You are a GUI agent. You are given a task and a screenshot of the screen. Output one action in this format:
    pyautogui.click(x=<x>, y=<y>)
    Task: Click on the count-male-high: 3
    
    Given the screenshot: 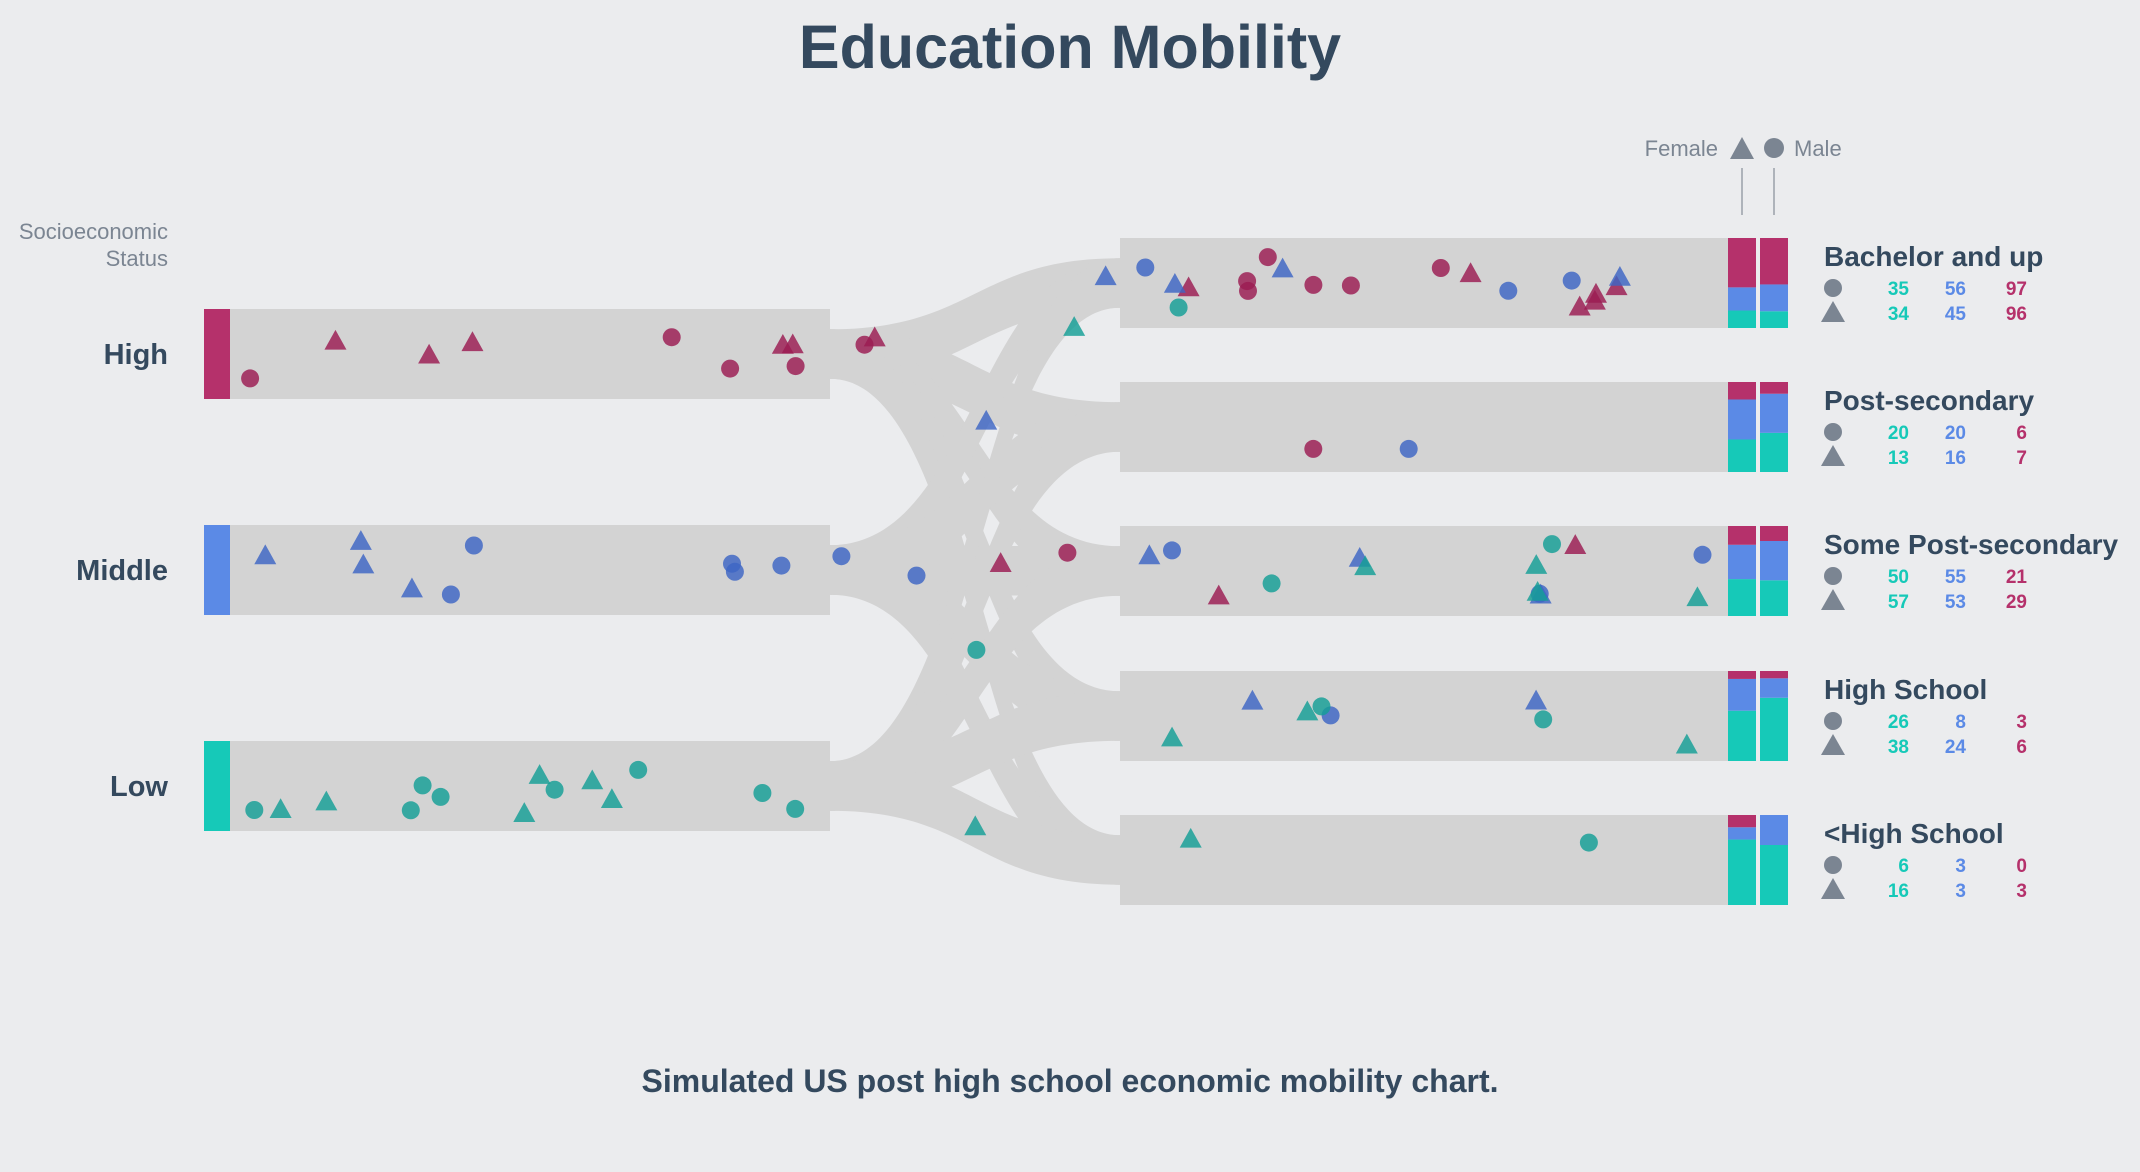 What is the action you would take?
    pyautogui.click(x=2021, y=722)
    